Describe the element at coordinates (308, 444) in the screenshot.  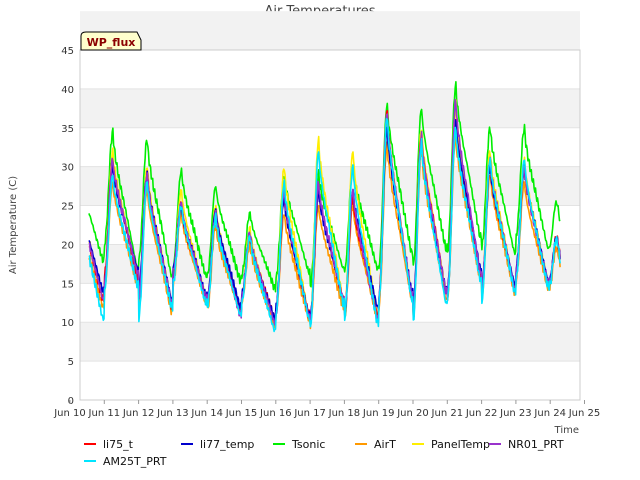
I see `legend-label: Tsonic` at that location.